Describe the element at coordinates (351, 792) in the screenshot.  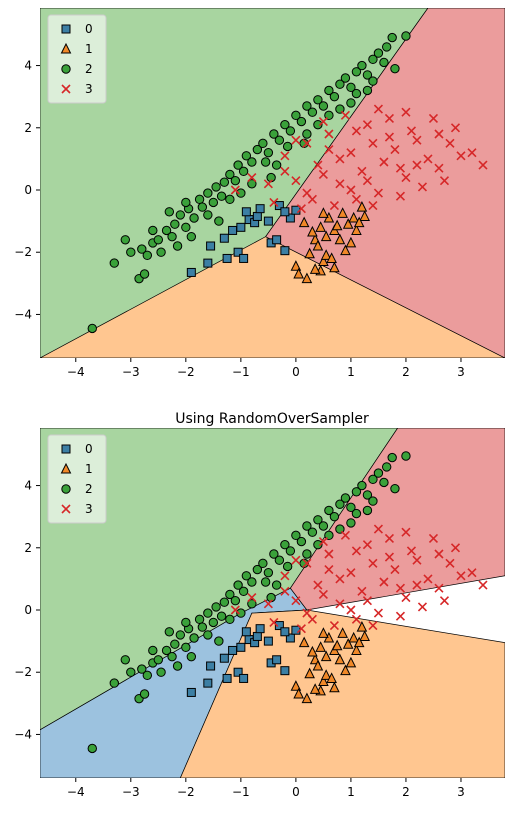
I see `x-tick-label: 1` at that location.